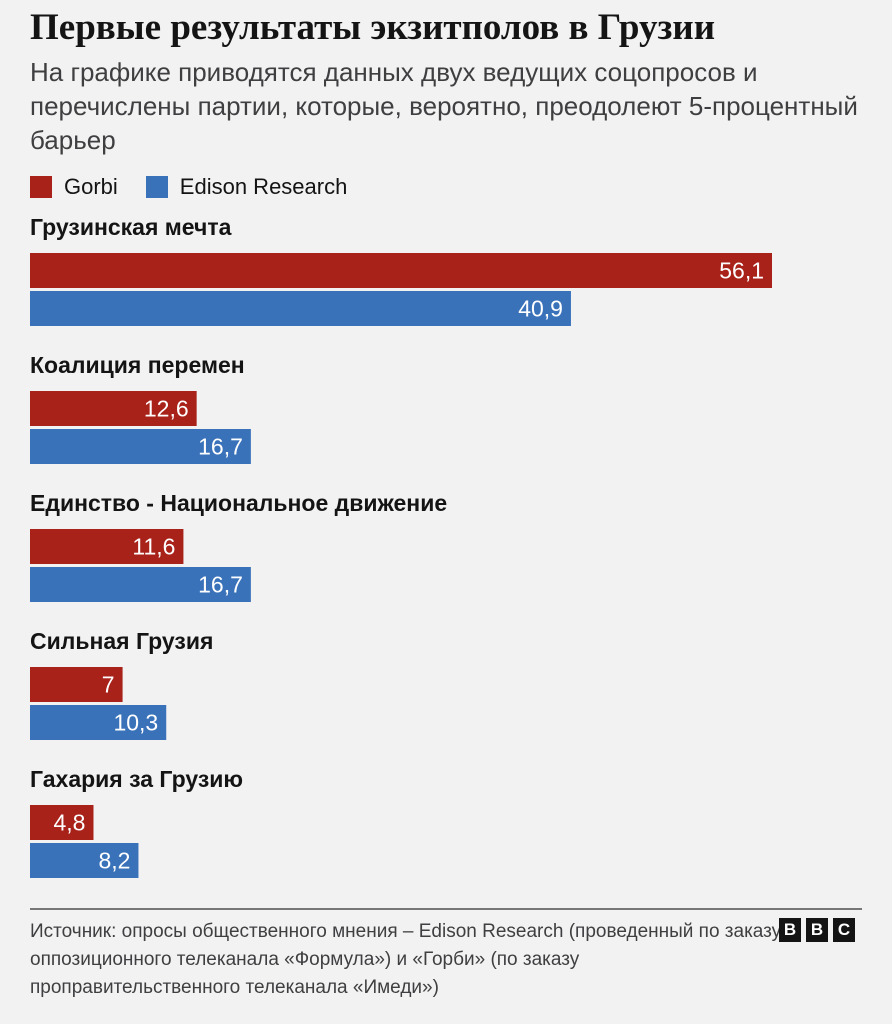 Image resolution: width=892 pixels, height=1024 pixels. What do you see at coordinates (263, 186) in the screenshot?
I see `legend-label-edison: Edison Research` at bounding box center [263, 186].